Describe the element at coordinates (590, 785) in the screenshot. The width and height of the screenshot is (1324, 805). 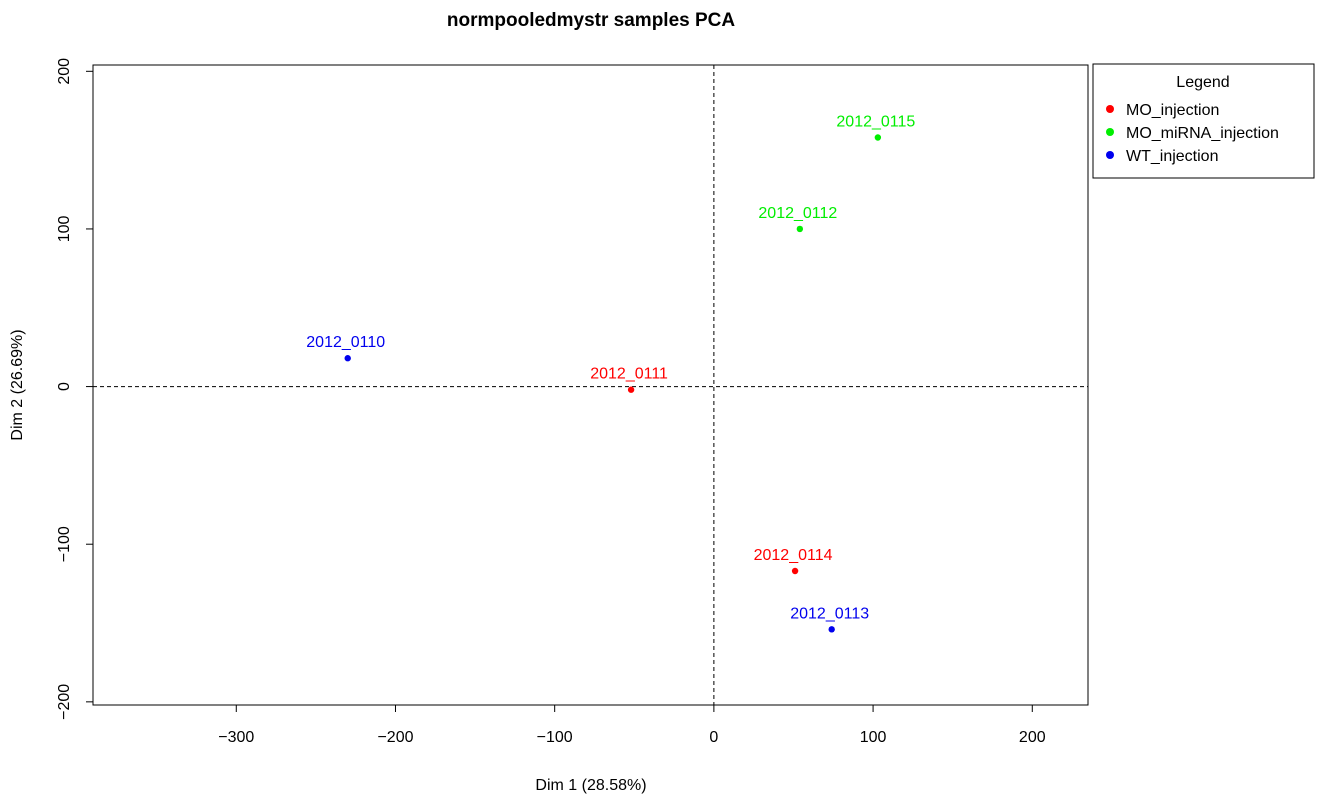
I see `x-axis-label: Dim 1 (28.58%)` at that location.